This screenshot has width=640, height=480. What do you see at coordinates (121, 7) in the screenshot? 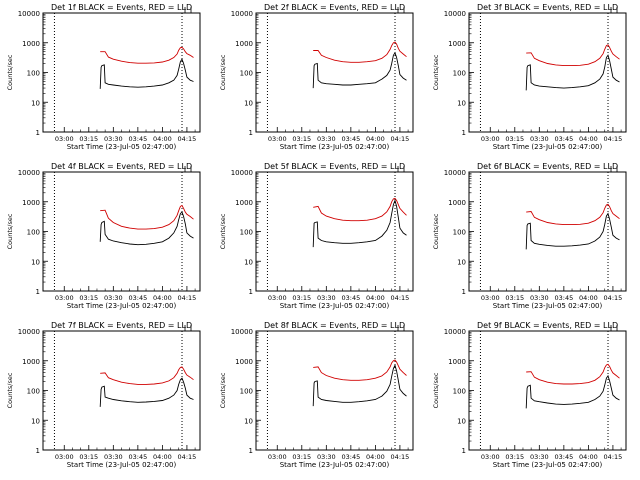
I see `chart-title: Det 1f BLACK = Events, RED = LLD` at bounding box center [121, 7].